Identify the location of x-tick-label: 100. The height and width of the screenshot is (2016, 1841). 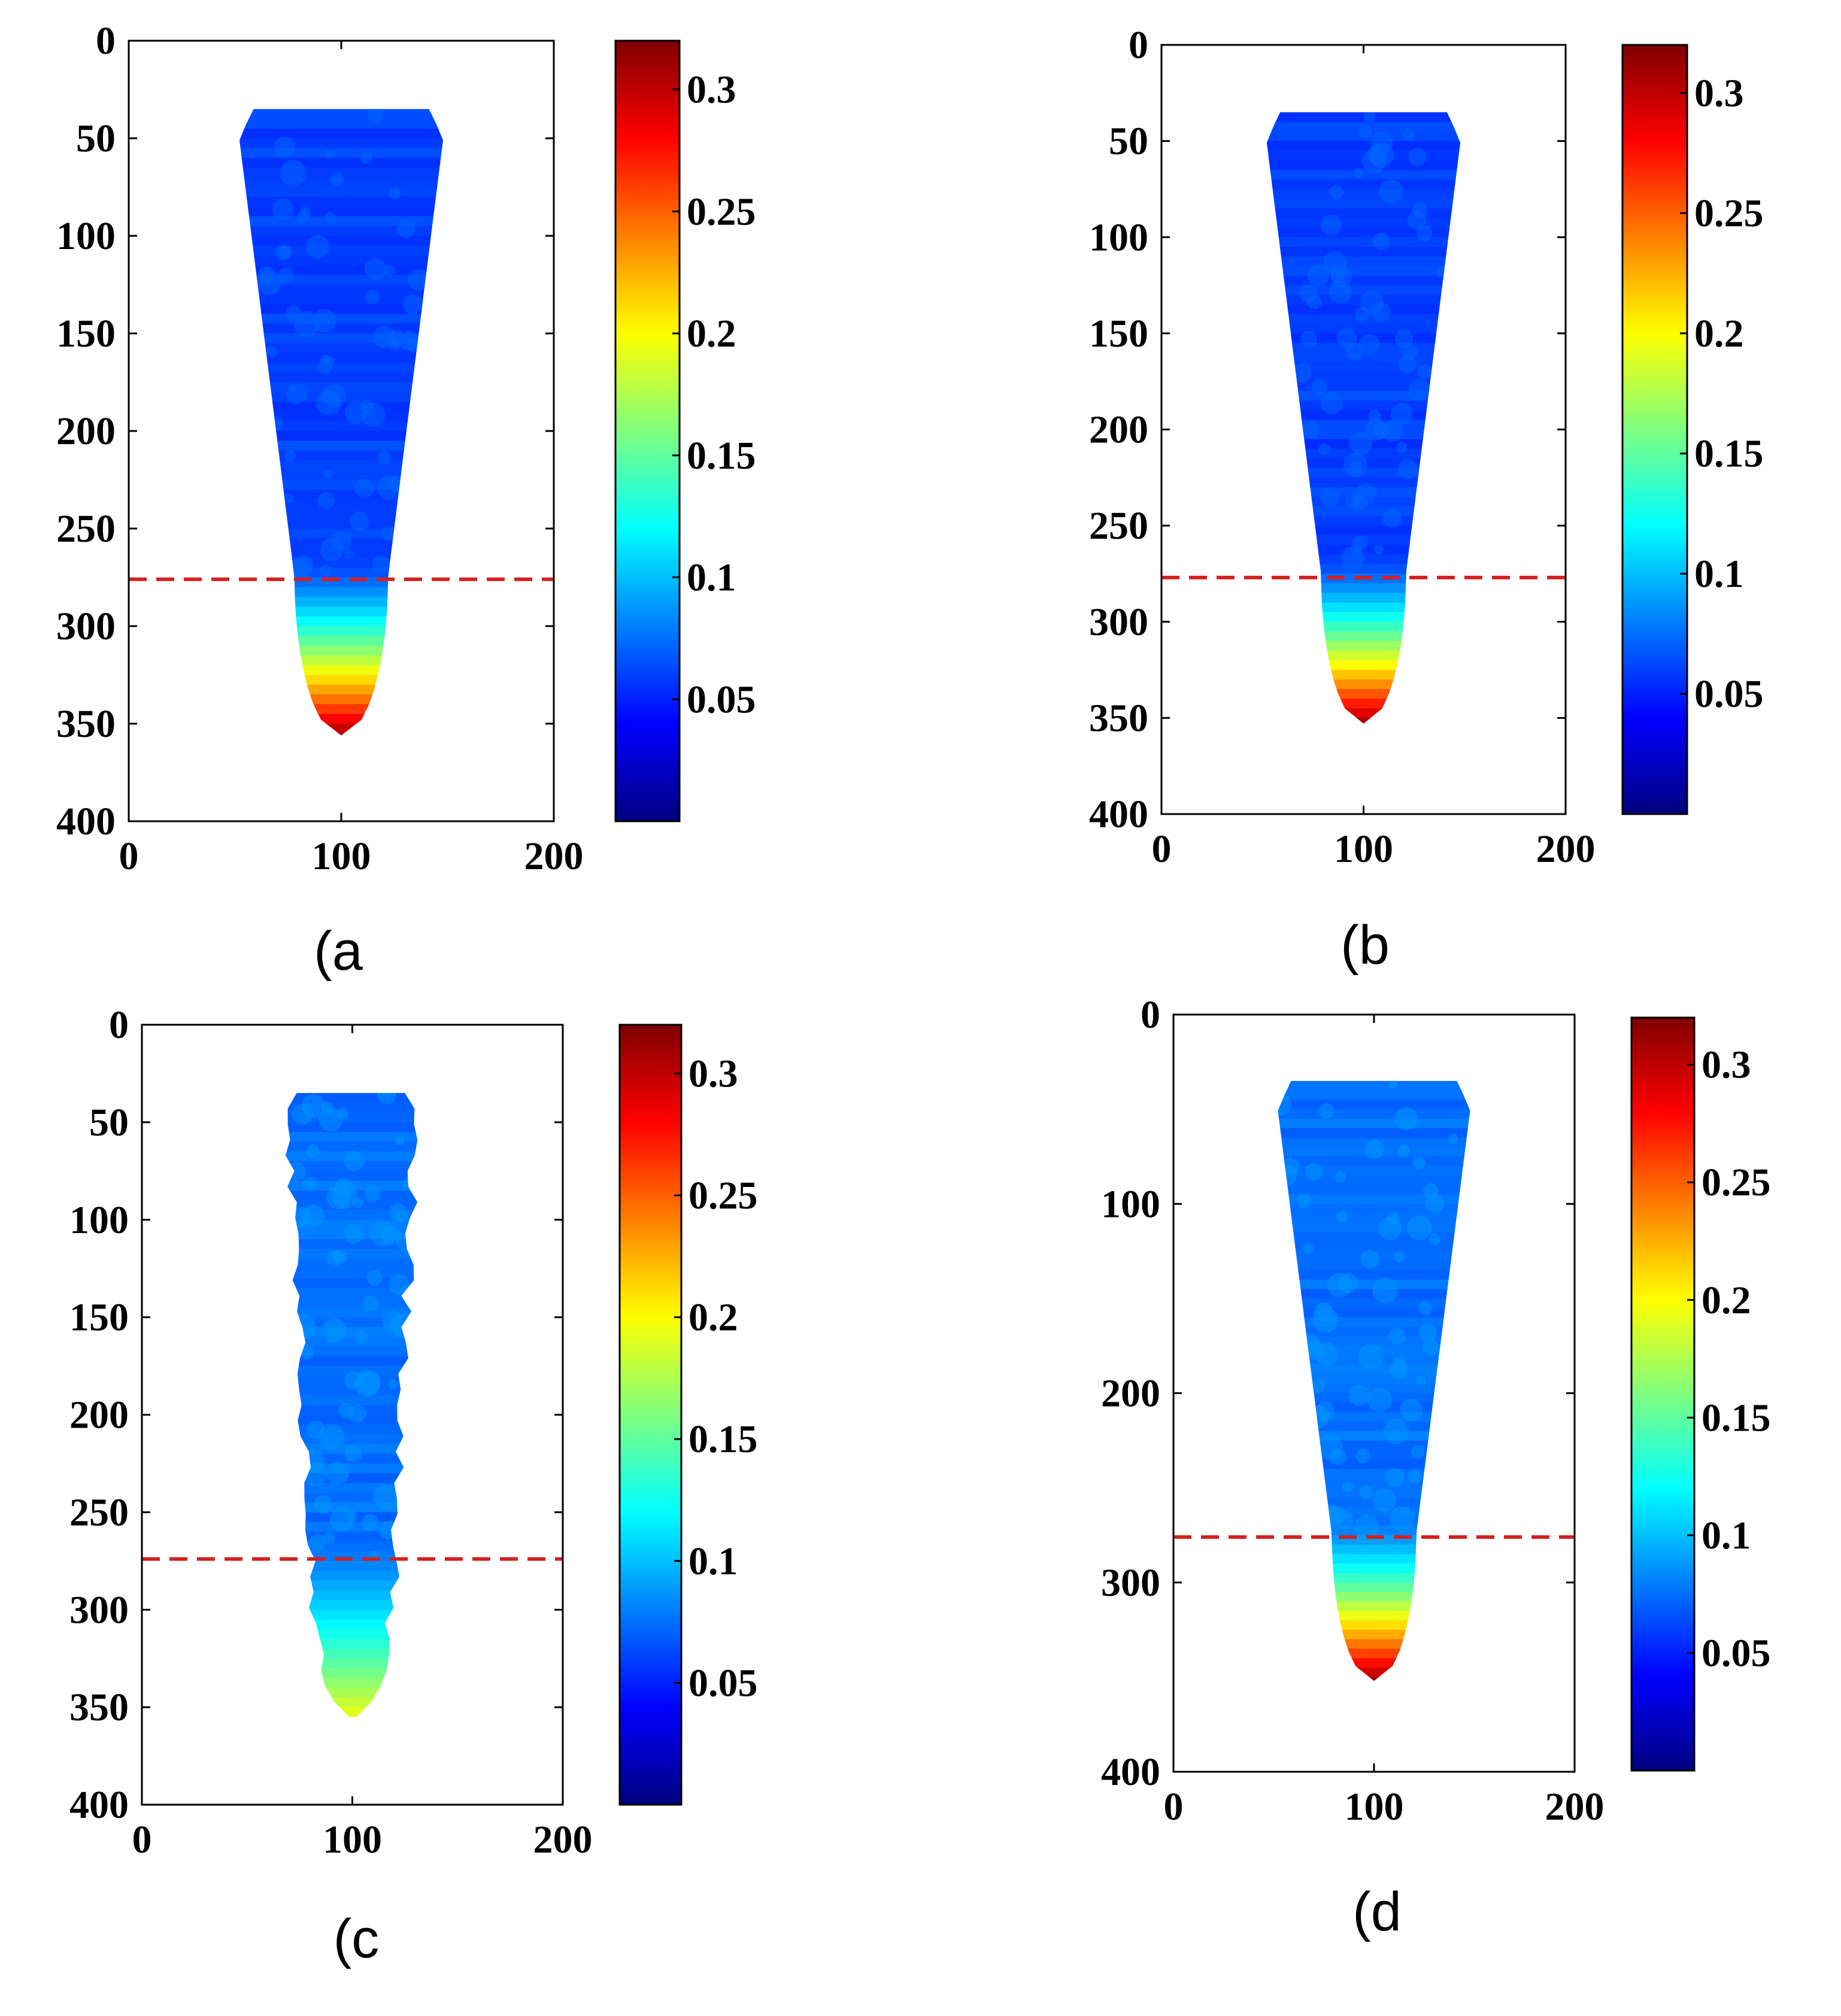
(1363, 849).